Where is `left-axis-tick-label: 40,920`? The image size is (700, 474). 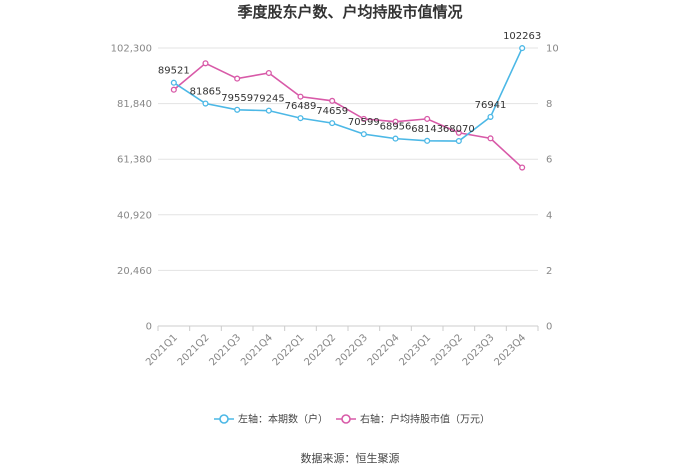 left-axis-tick-label: 40,920 is located at coordinates (134, 215).